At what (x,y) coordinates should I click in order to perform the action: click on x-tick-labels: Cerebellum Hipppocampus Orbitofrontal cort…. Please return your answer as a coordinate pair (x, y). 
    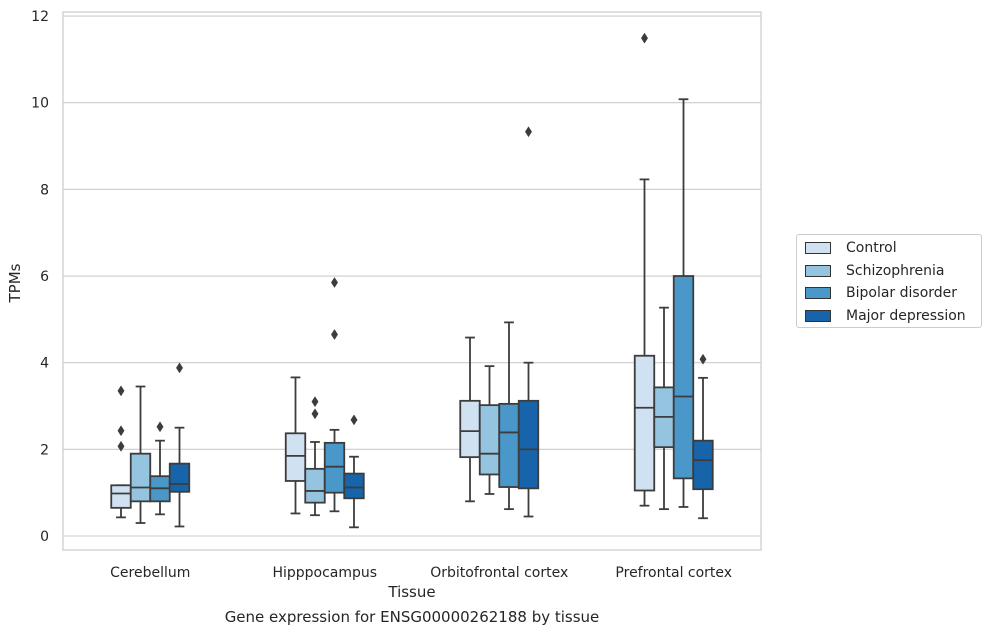
    Looking at the image, I should click on (421, 573).